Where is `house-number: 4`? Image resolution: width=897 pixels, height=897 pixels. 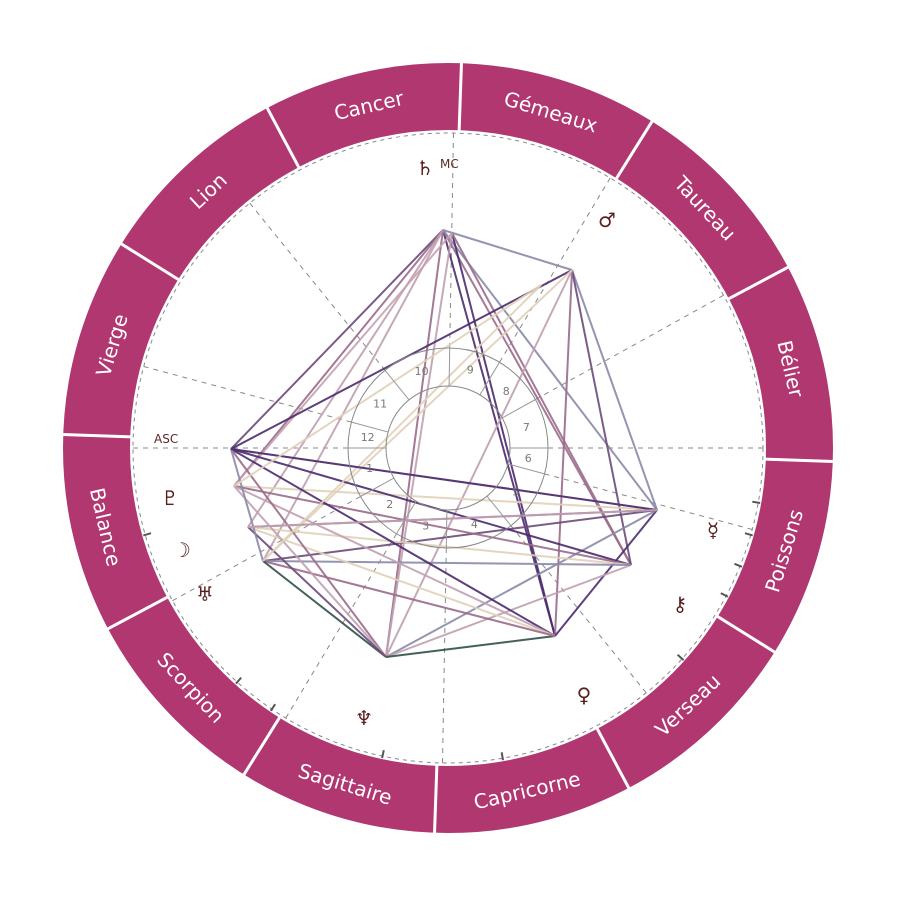
house-number: 4 is located at coordinates (474, 524).